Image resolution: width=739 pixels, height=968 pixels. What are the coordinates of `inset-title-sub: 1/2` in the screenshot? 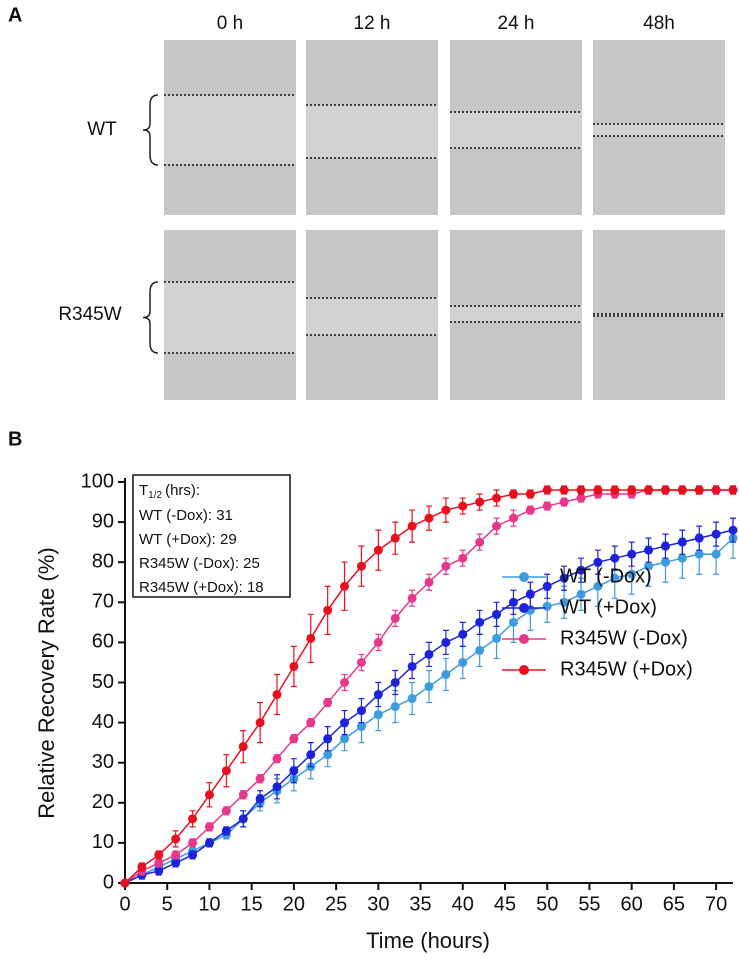 It's located at (155, 495).